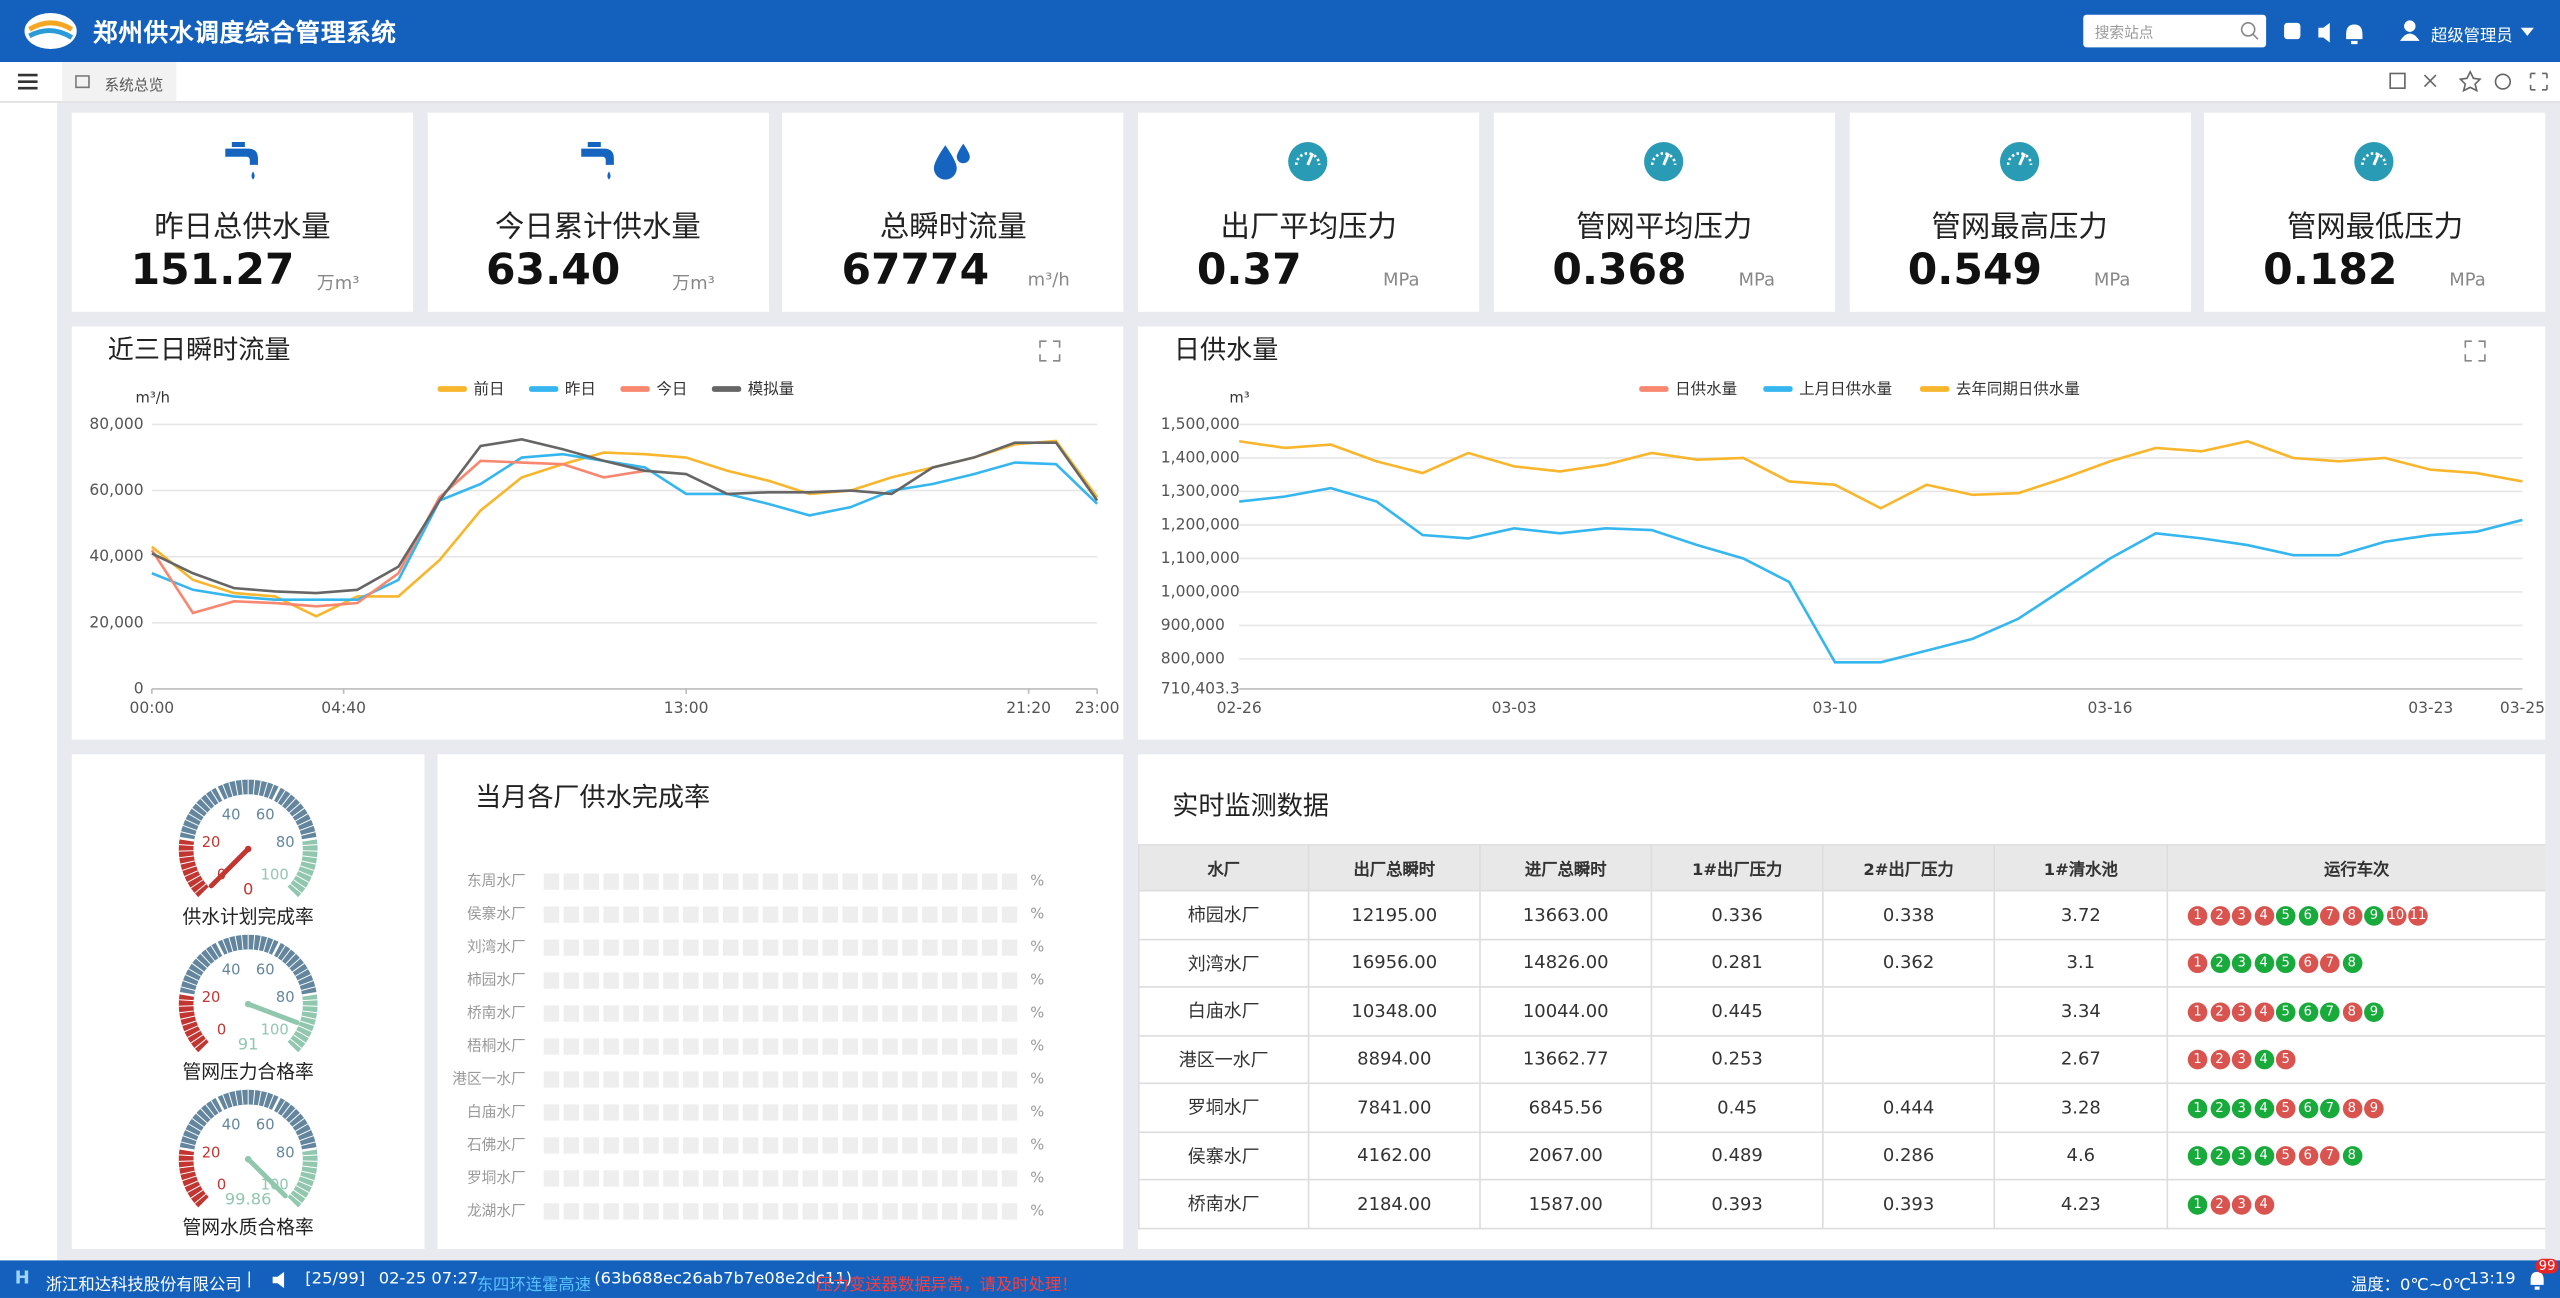 The image size is (2560, 1298). I want to click on search-box: 搜索站点, so click(2175, 31).